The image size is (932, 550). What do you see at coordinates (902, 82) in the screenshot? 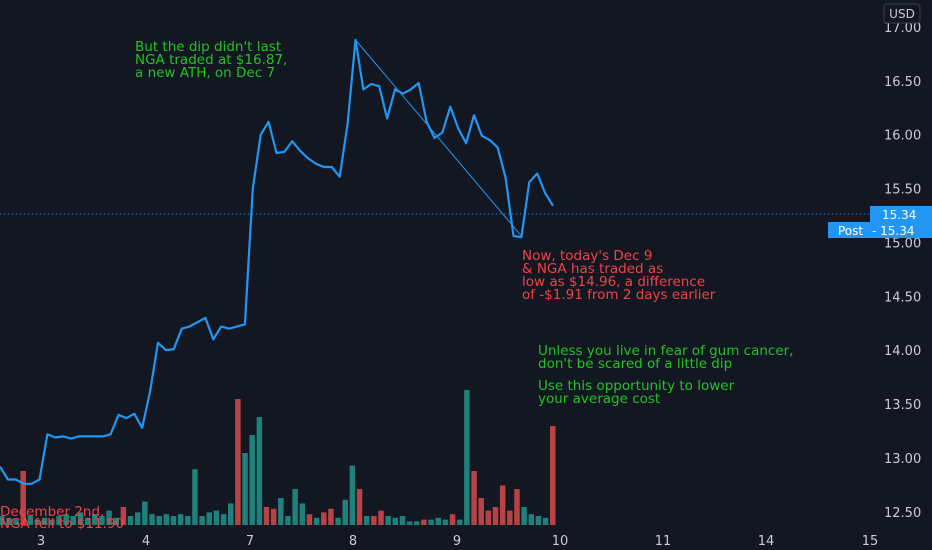
I see `y-tick-label: 16.50` at bounding box center [902, 82].